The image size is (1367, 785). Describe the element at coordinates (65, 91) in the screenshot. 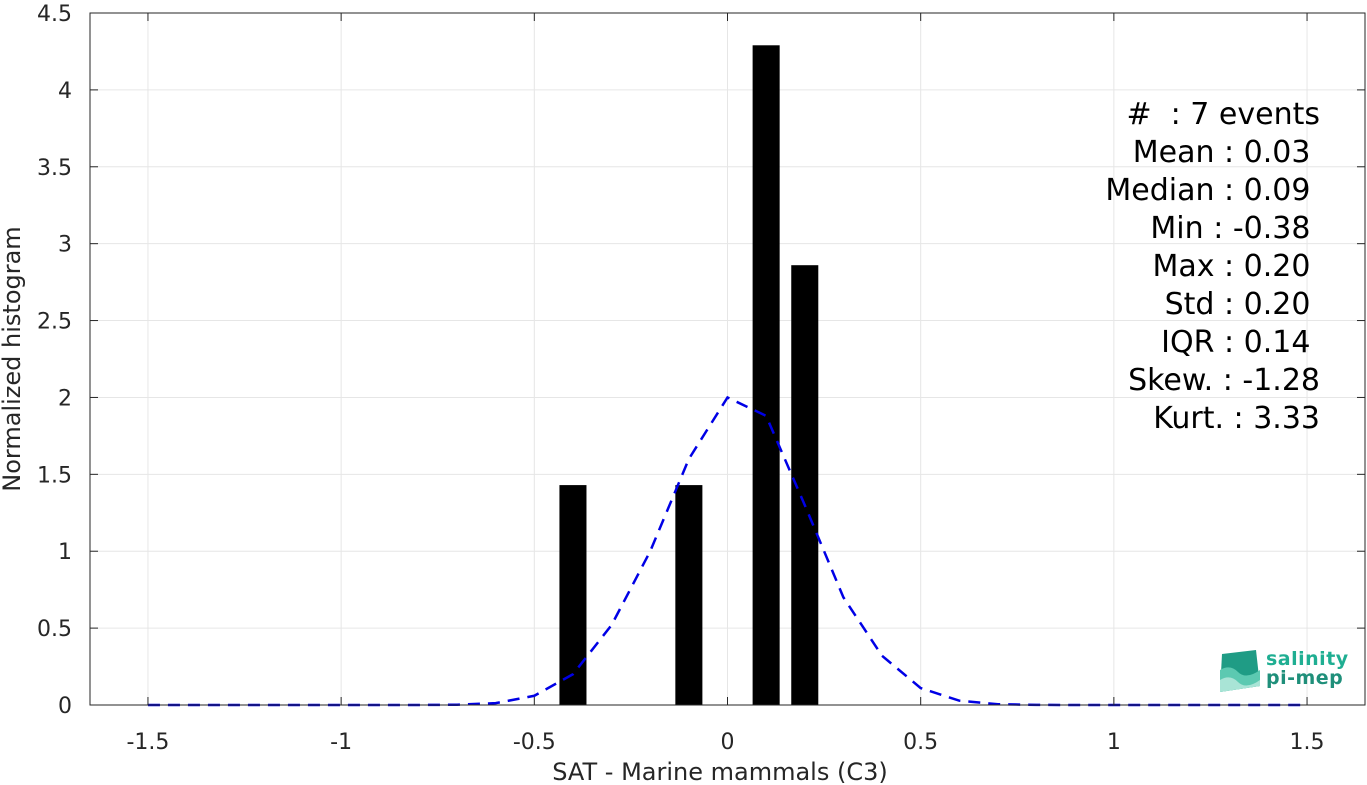

I see `y-tick-label: 4` at that location.